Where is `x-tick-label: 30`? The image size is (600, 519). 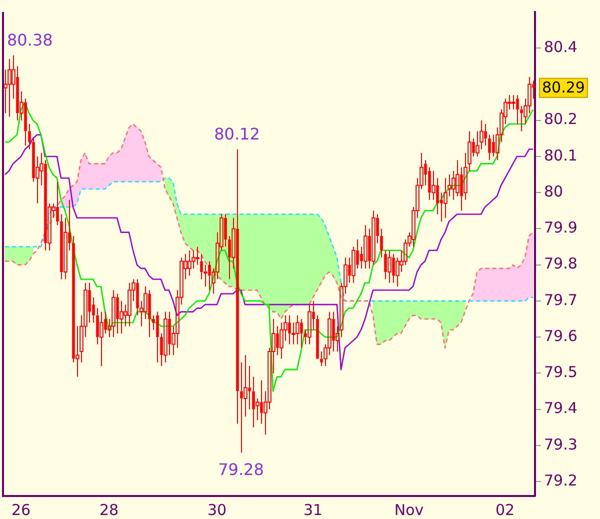 x-tick-label: 30 is located at coordinates (217, 509).